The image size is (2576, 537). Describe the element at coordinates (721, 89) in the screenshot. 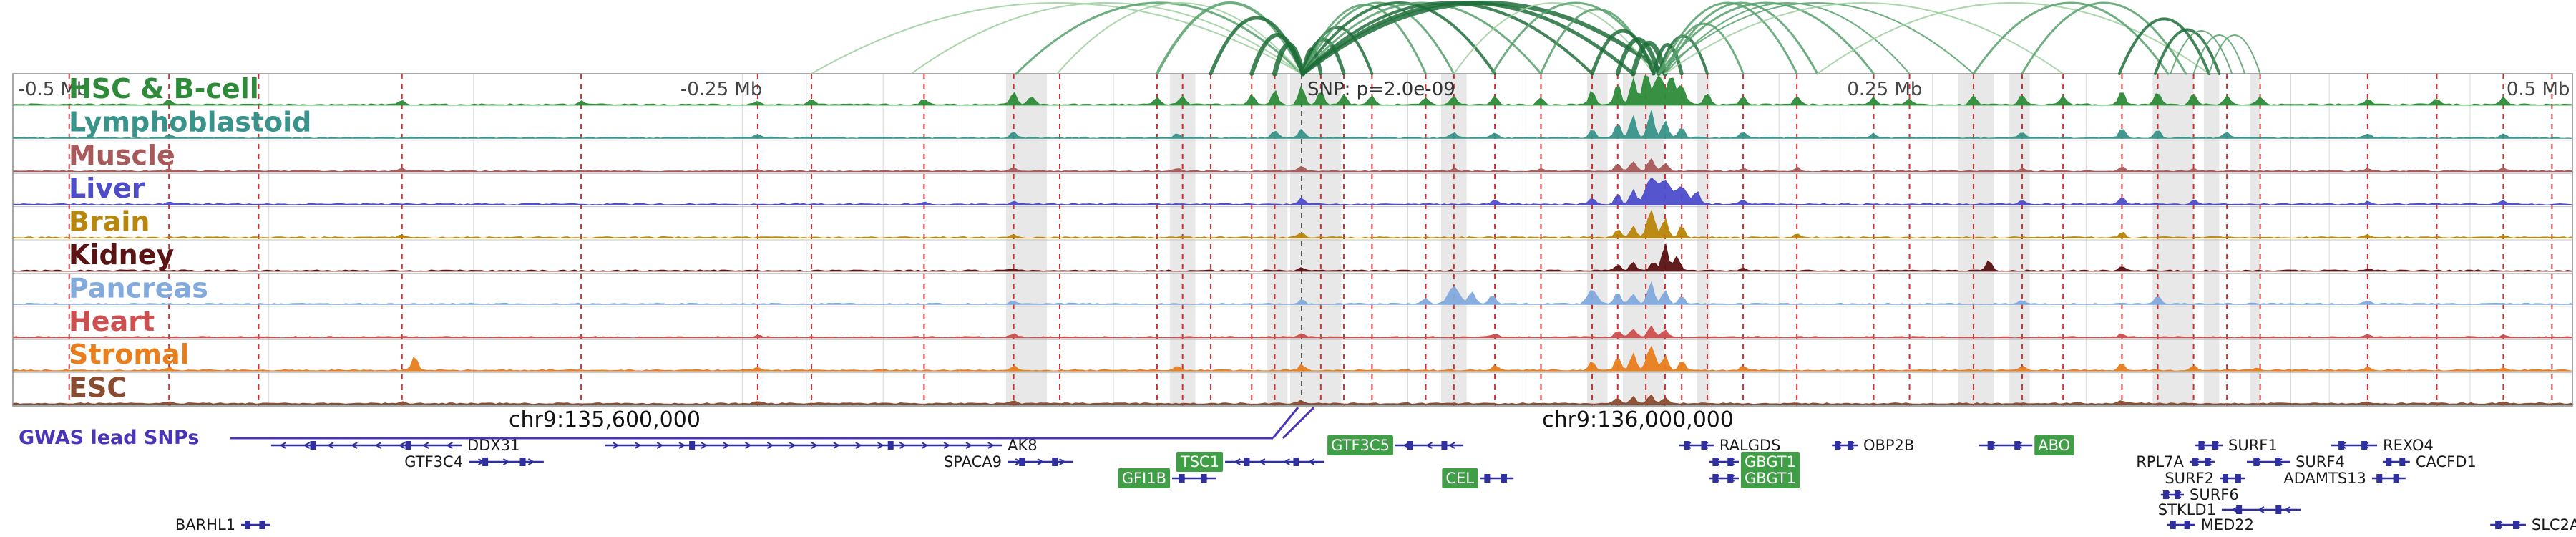

I see `scale-tick-label: -0.25 Mb` at that location.